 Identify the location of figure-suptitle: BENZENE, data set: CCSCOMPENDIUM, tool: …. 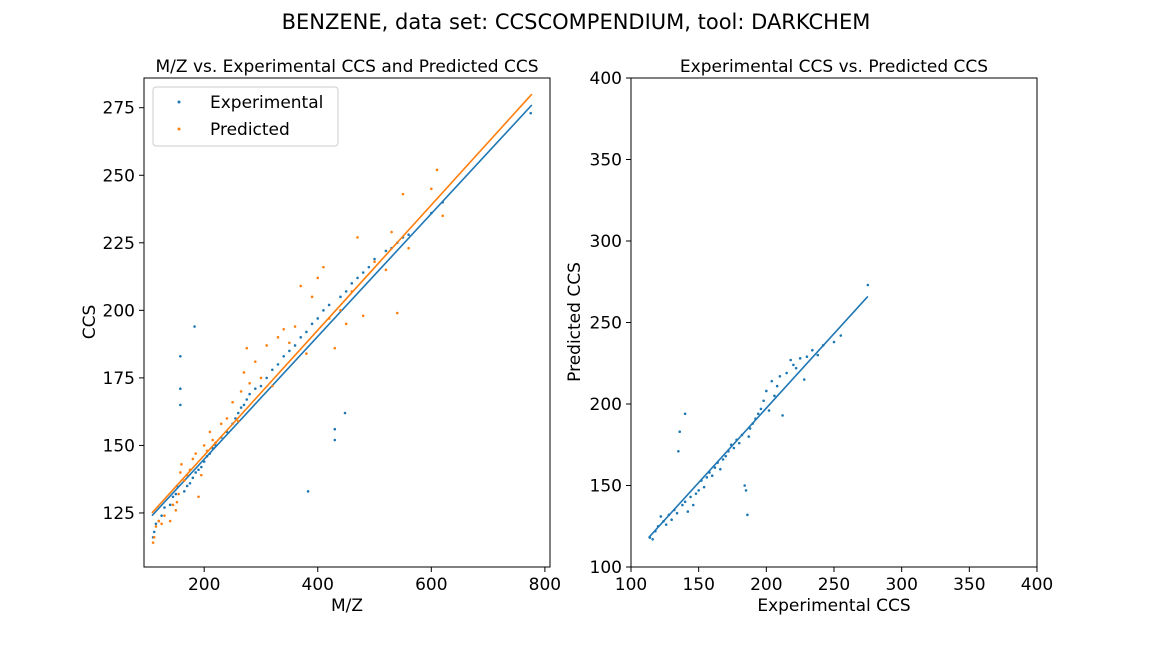
(576, 22).